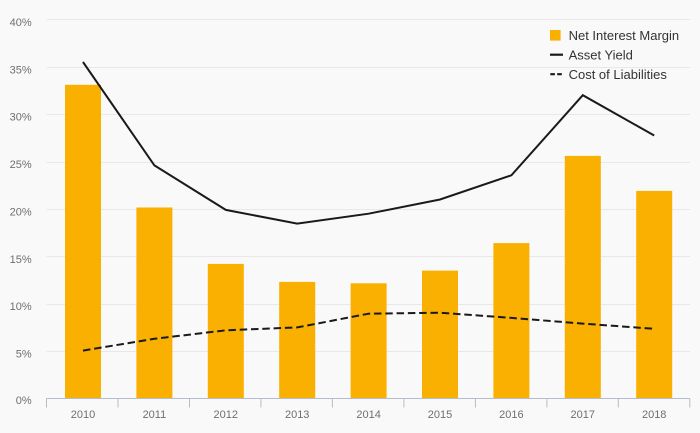 The image size is (700, 433). I want to click on svg-text: 0%, so click(24, 401).